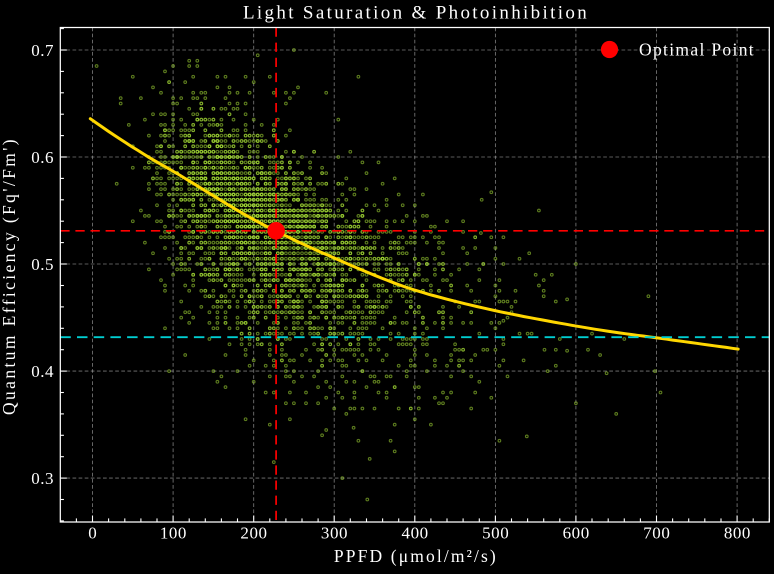 The image size is (774, 574). Describe the element at coordinates (334, 533) in the screenshot. I see `svg-text: 300` at that location.